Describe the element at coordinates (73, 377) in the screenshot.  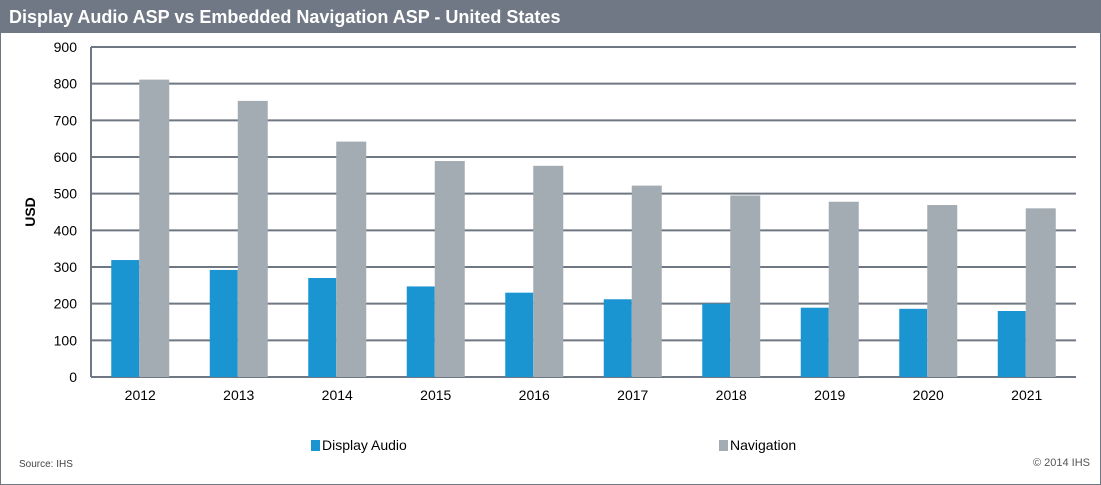
I see `y-tick-label: 0` at that location.